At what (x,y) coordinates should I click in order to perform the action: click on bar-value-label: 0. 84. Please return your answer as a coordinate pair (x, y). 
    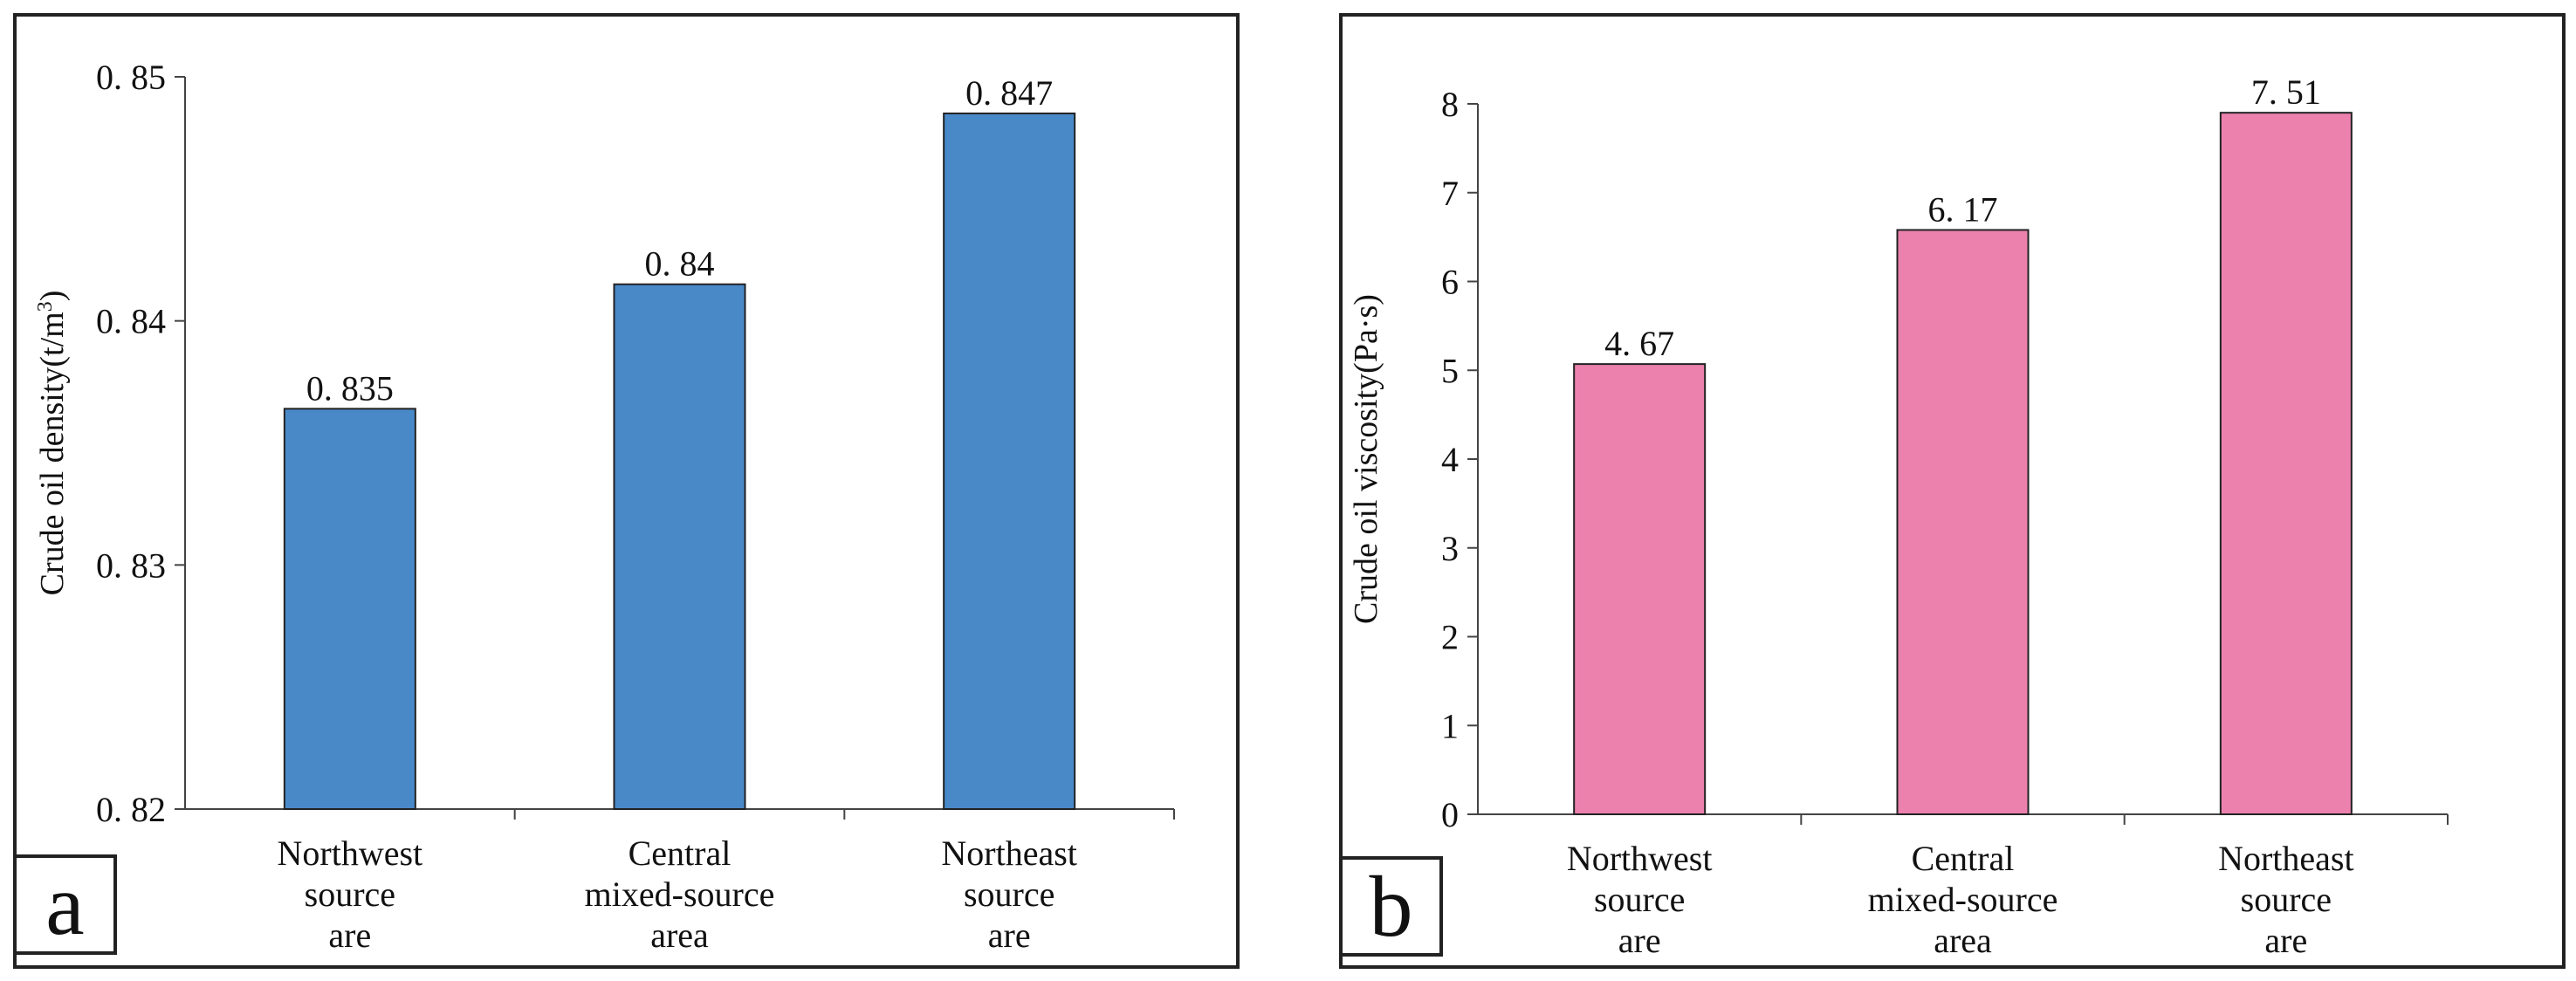
    Looking at the image, I should click on (680, 264).